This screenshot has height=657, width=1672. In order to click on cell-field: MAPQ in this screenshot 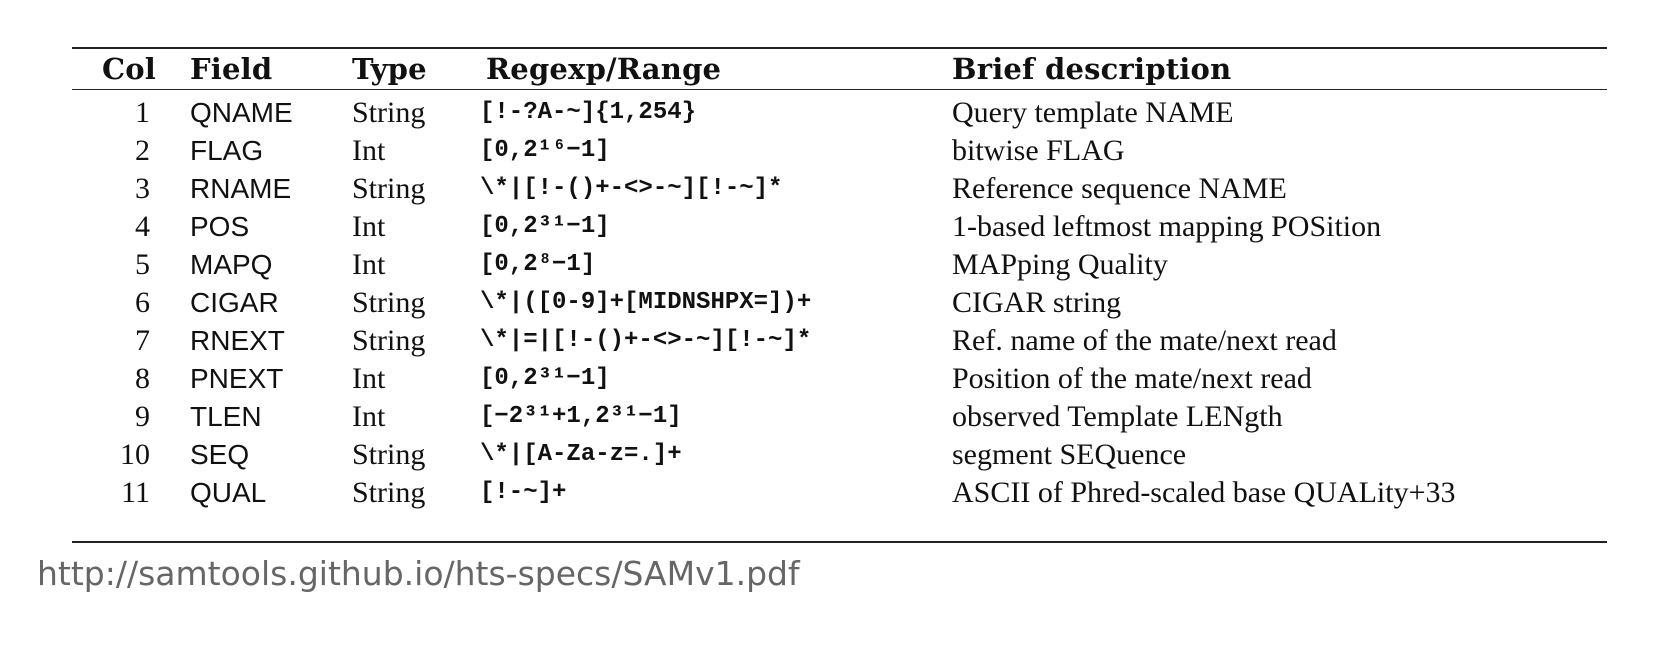, I will do `click(231, 264)`.